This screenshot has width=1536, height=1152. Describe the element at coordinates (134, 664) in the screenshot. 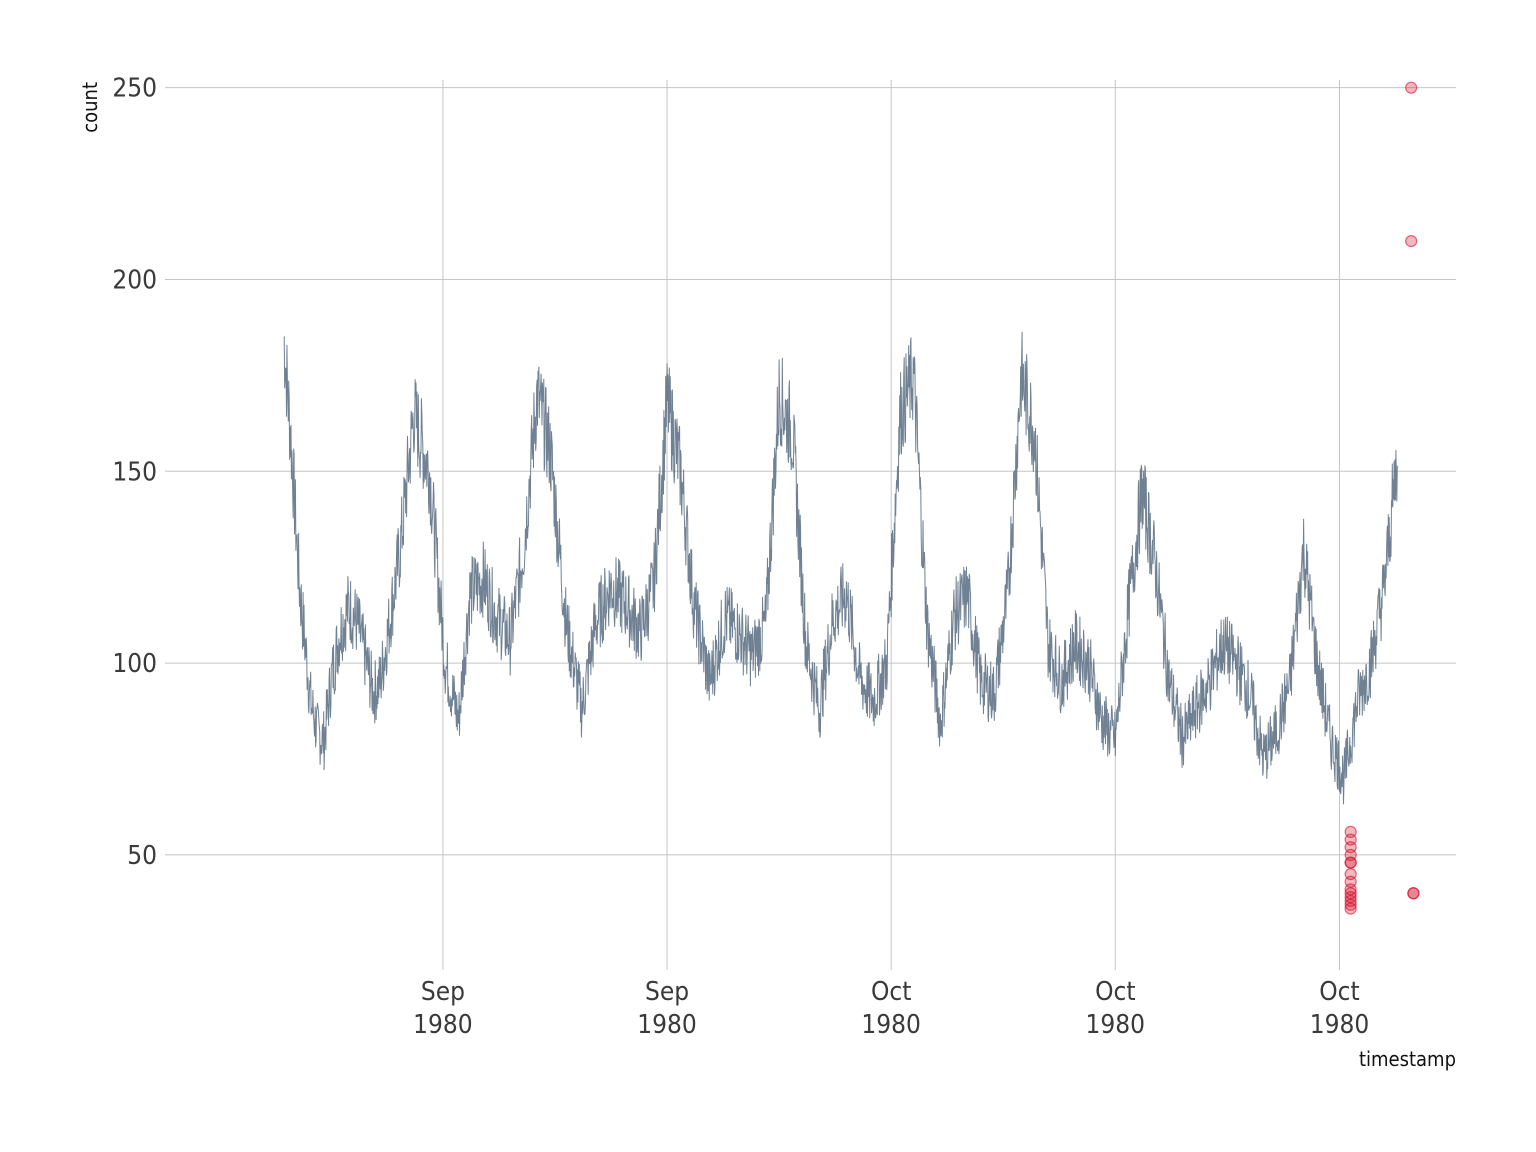

I see `y-tick-label: 100` at that location.